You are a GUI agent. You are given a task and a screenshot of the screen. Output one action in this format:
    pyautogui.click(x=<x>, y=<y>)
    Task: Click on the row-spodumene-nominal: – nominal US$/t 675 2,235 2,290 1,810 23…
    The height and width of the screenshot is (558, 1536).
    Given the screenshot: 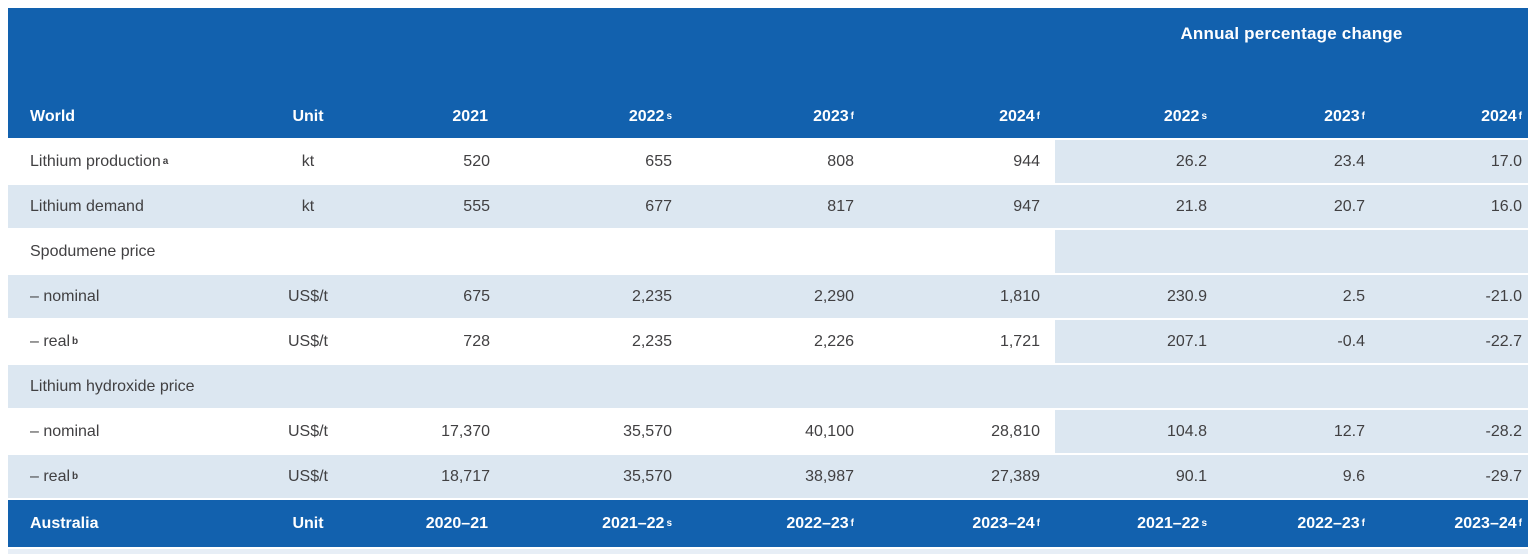 What is the action you would take?
    pyautogui.click(x=768, y=297)
    